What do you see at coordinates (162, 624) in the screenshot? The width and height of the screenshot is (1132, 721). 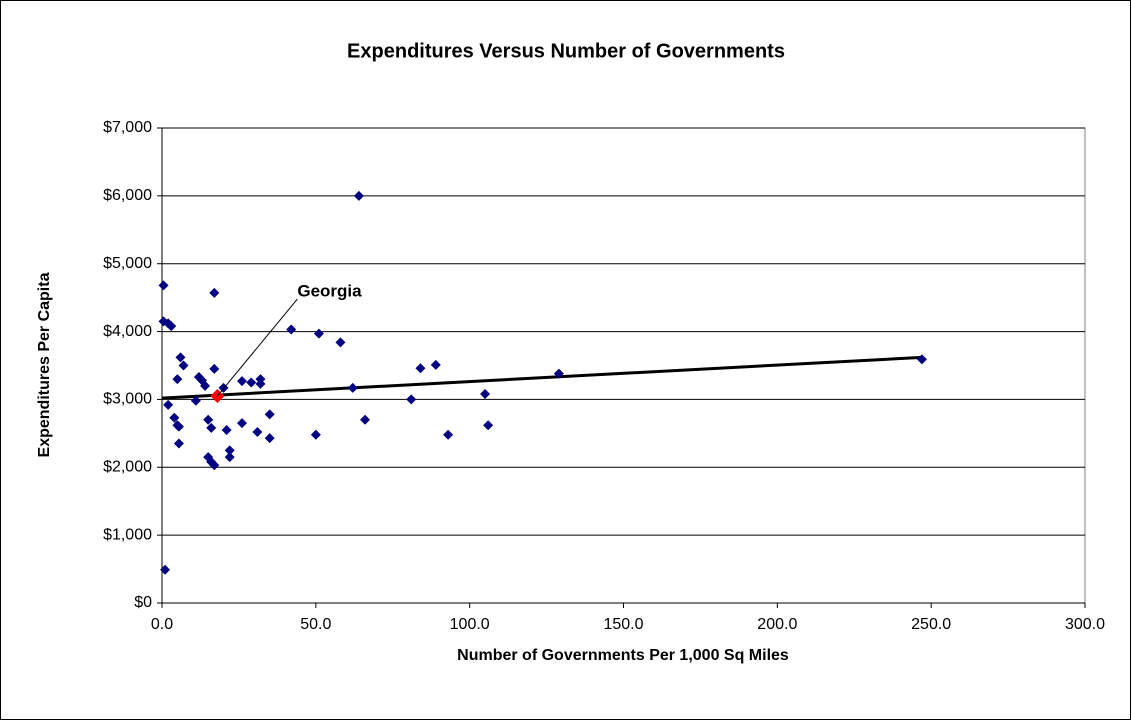 I see `x-tick-label: 0.0` at bounding box center [162, 624].